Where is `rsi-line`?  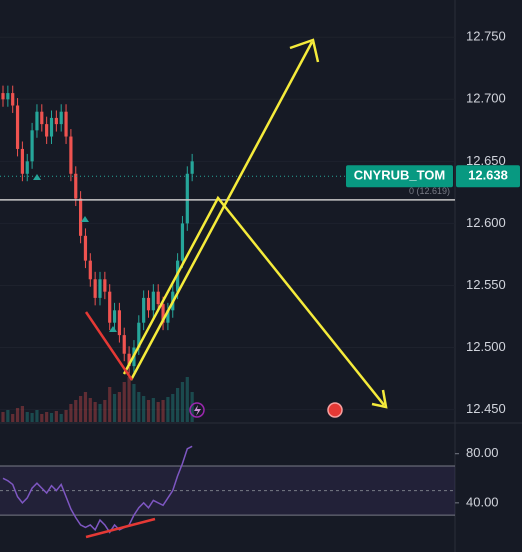 rsi-line is located at coordinates (97, 489).